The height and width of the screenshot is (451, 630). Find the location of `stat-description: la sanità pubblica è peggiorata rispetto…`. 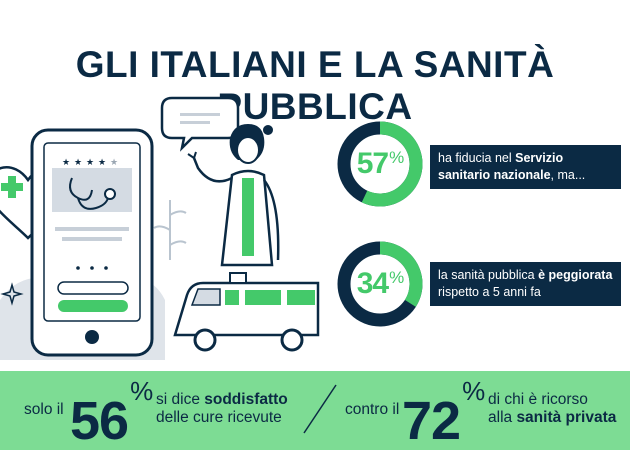

stat-description: la sanità pubblica è peggiorata rispetto… is located at coordinates (525, 284).